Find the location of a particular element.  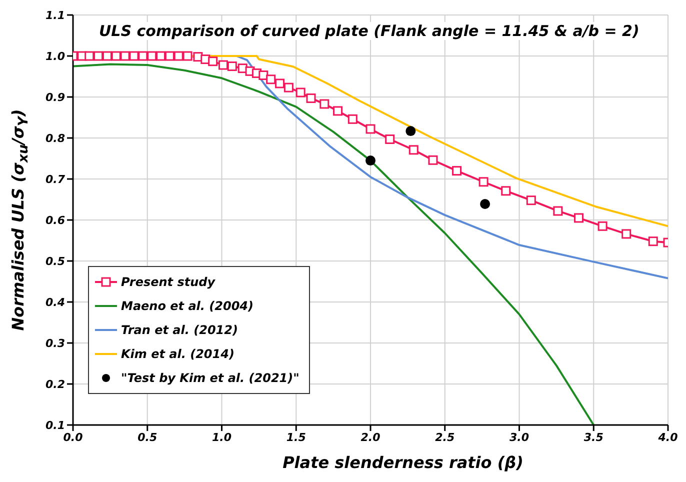

y-tick-label: 0.2 is located at coordinates (56, 384).